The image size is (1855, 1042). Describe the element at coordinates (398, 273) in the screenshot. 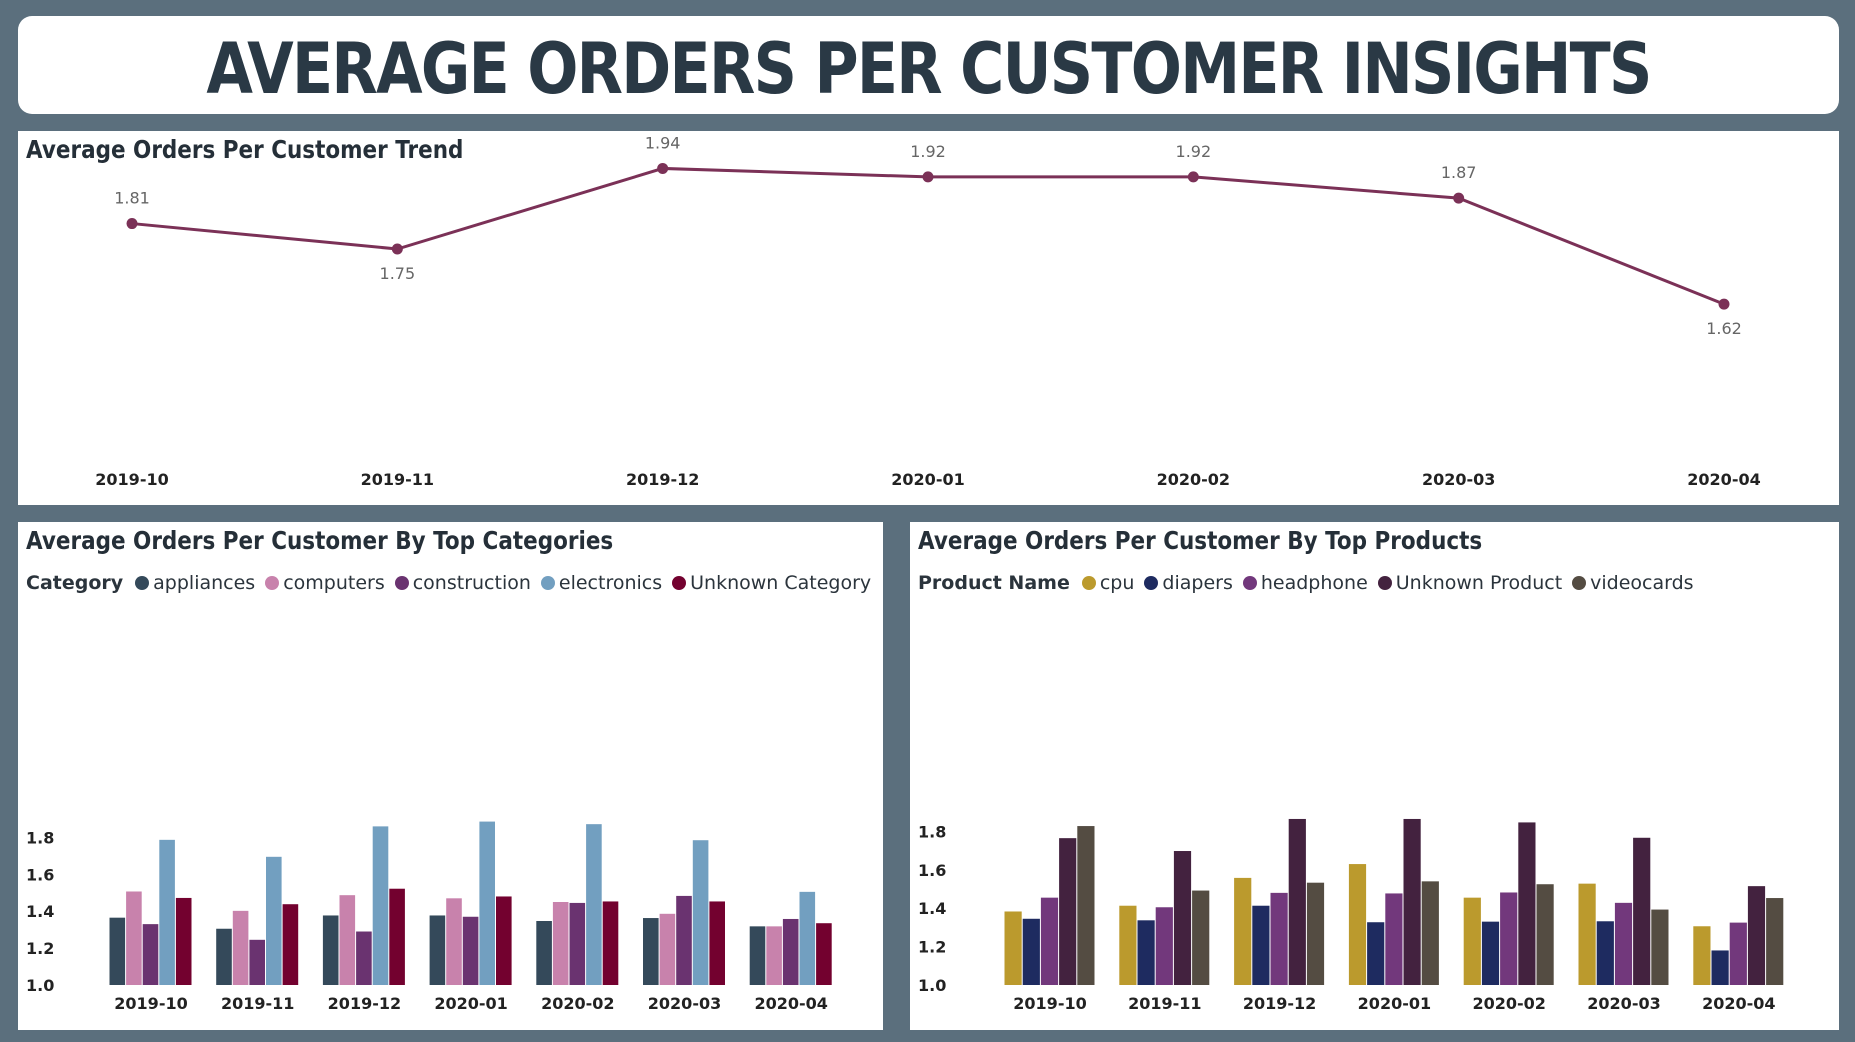

I see `trend-data-label: 1.75` at that location.